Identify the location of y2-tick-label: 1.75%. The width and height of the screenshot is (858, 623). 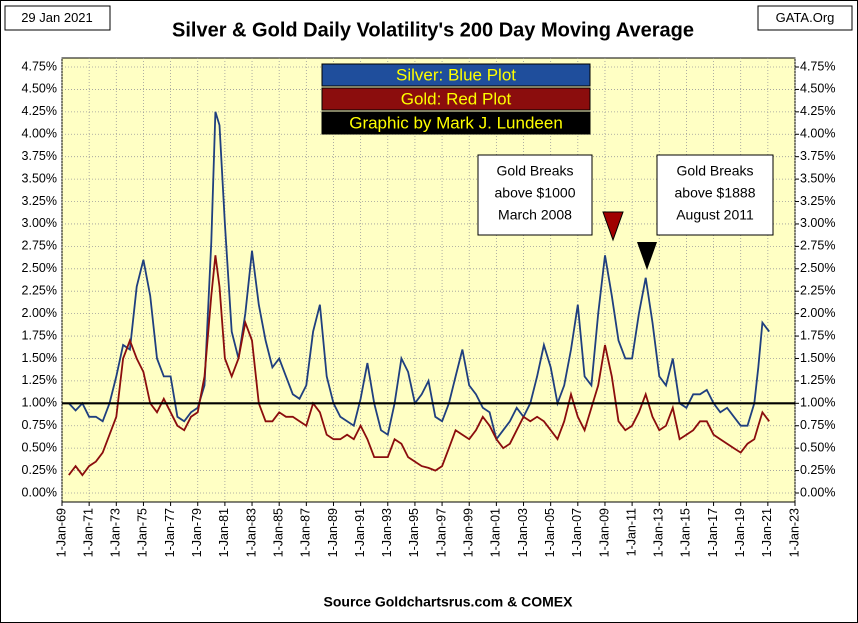
(817, 335).